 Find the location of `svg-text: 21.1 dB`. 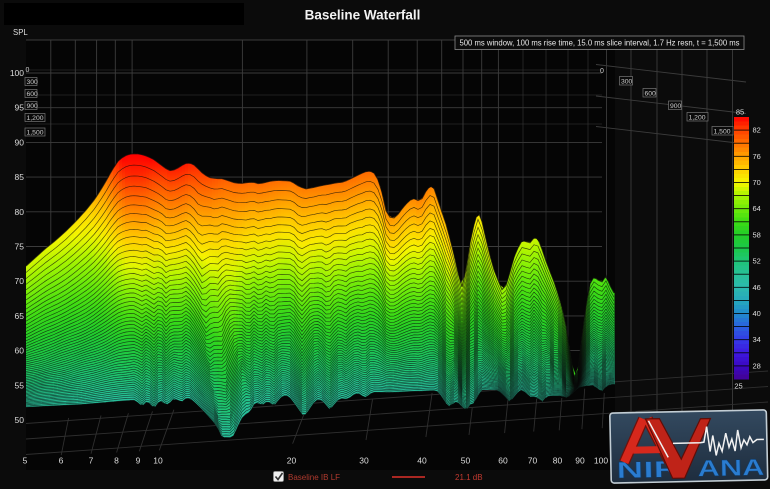

svg-text: 21.1 dB is located at coordinates (469, 477).